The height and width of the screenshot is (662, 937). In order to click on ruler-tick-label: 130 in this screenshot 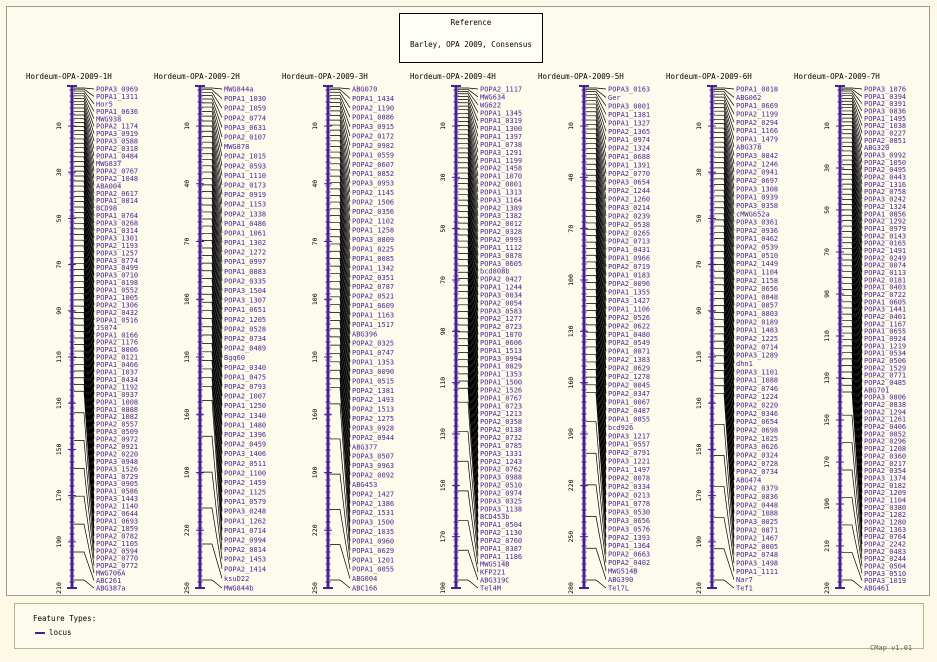, I will do `click(571, 331)`.